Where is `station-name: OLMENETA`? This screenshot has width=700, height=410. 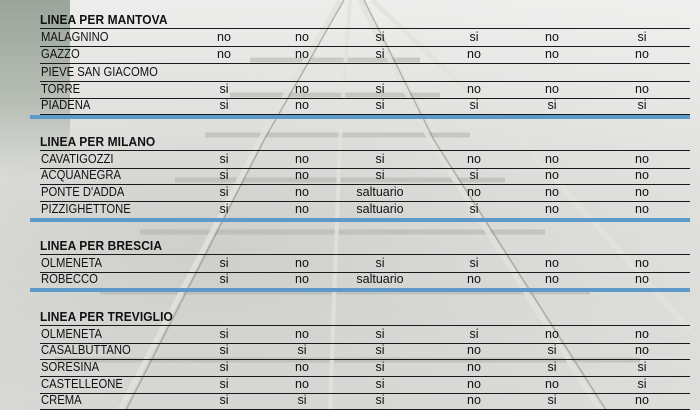 station-name: OLMENETA is located at coordinates (72, 263).